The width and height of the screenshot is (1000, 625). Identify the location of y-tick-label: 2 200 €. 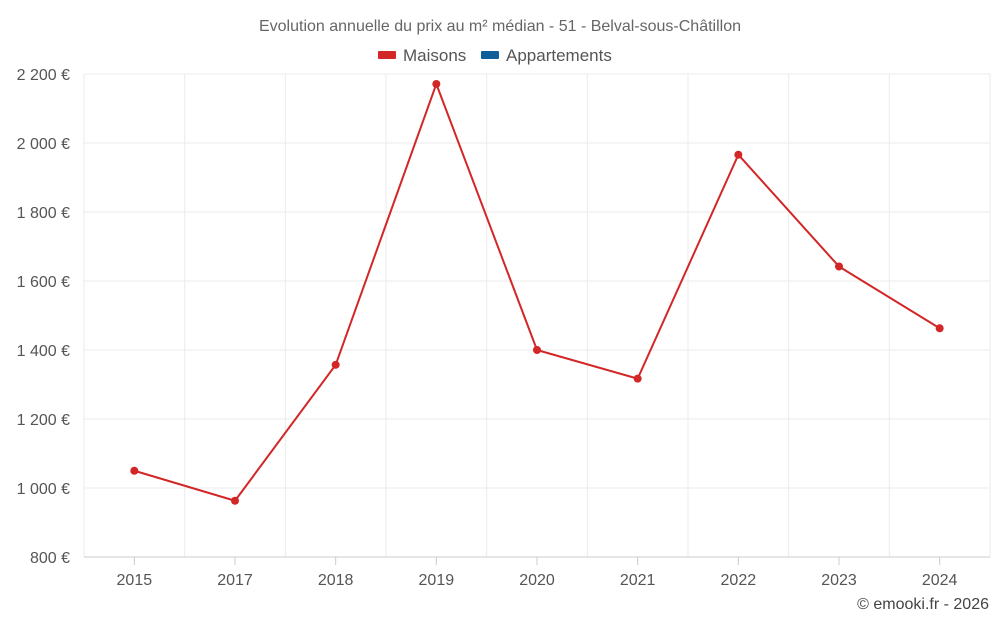
(43, 75).